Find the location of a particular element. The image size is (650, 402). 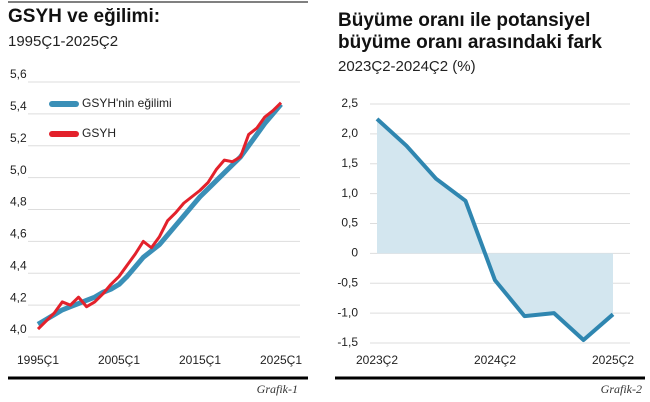

x-tick-label: 2025Ç2 is located at coordinates (613, 360).